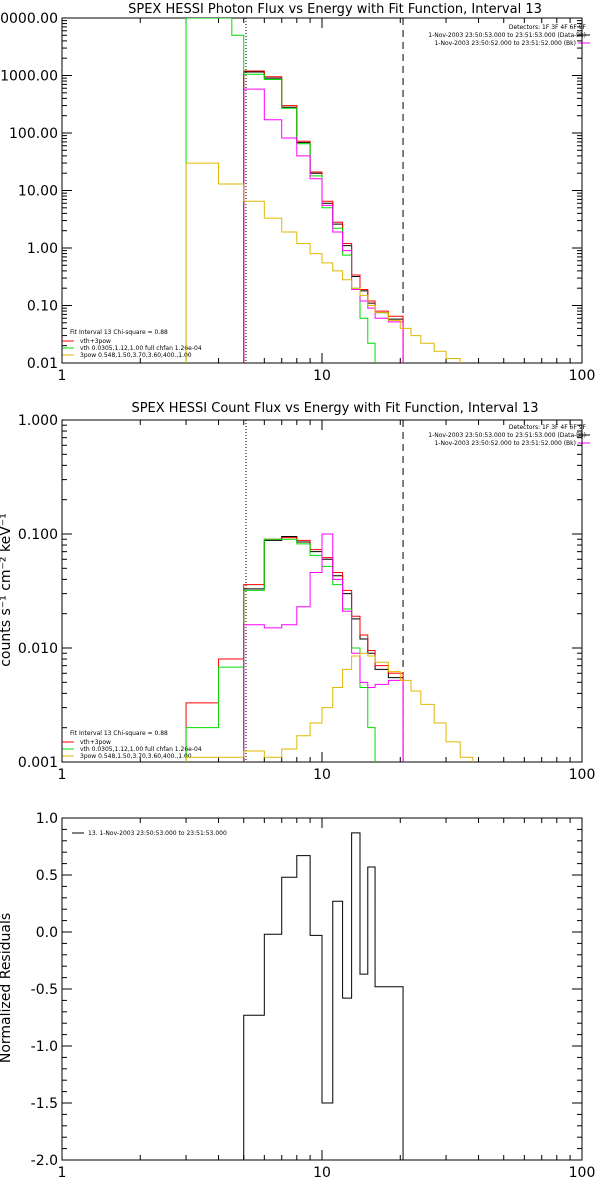  I want to click on y-tick-label: 0.100, so click(38, 535).